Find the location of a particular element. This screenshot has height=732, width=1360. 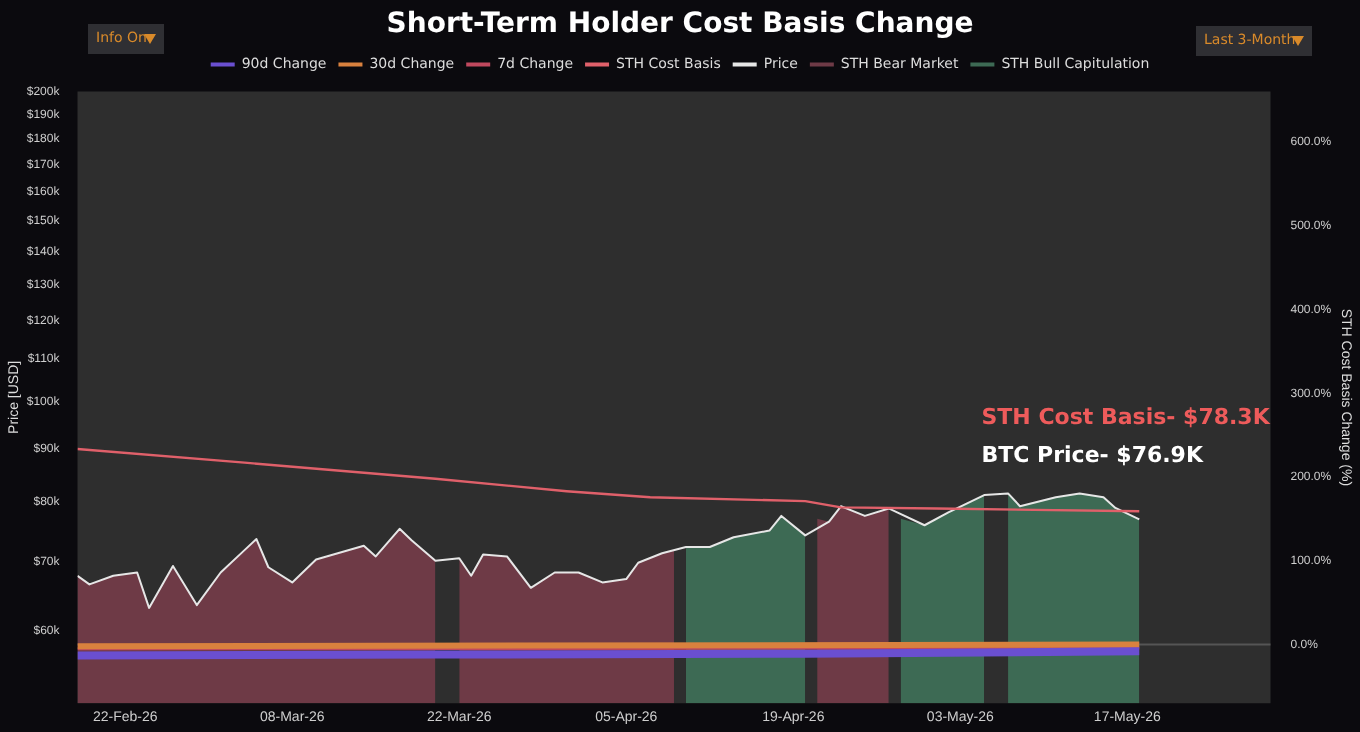

annotation: STH Cost Basis- $78.3K is located at coordinates (1126, 417).